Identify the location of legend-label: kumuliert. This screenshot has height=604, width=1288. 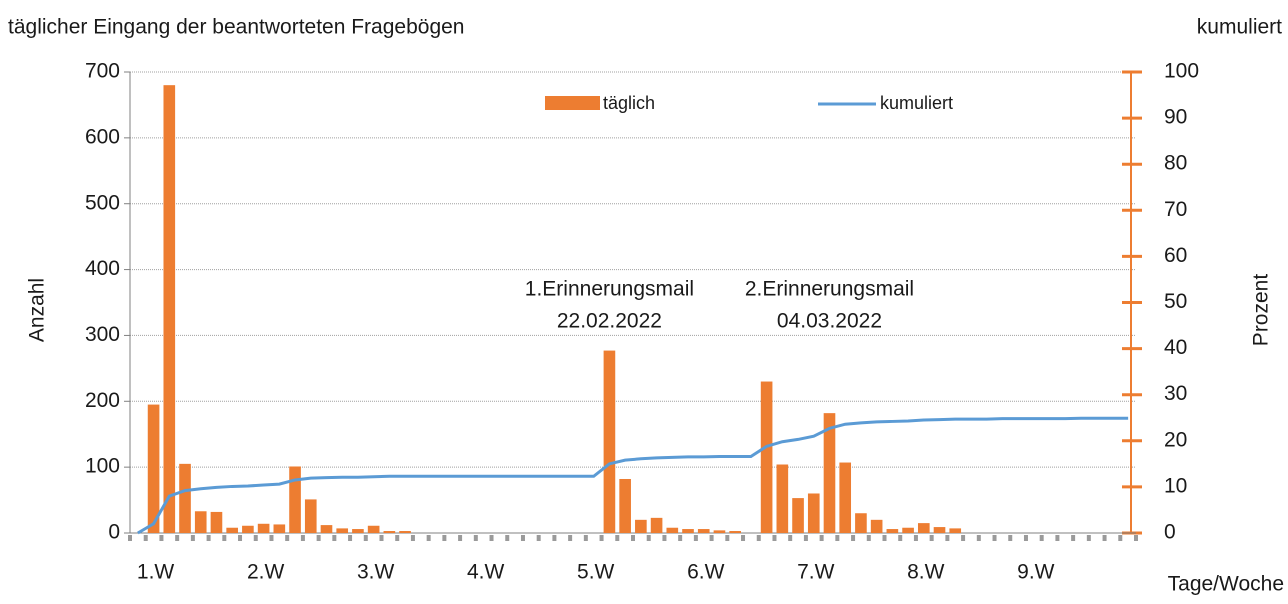
(916, 103).